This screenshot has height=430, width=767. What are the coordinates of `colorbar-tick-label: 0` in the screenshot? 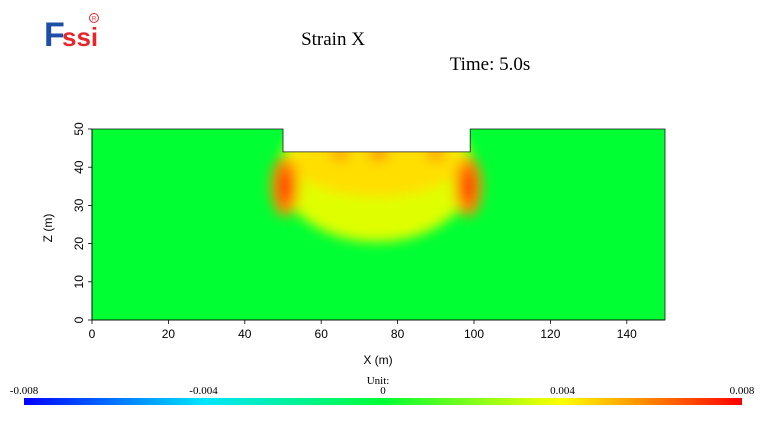 It's located at (383, 391).